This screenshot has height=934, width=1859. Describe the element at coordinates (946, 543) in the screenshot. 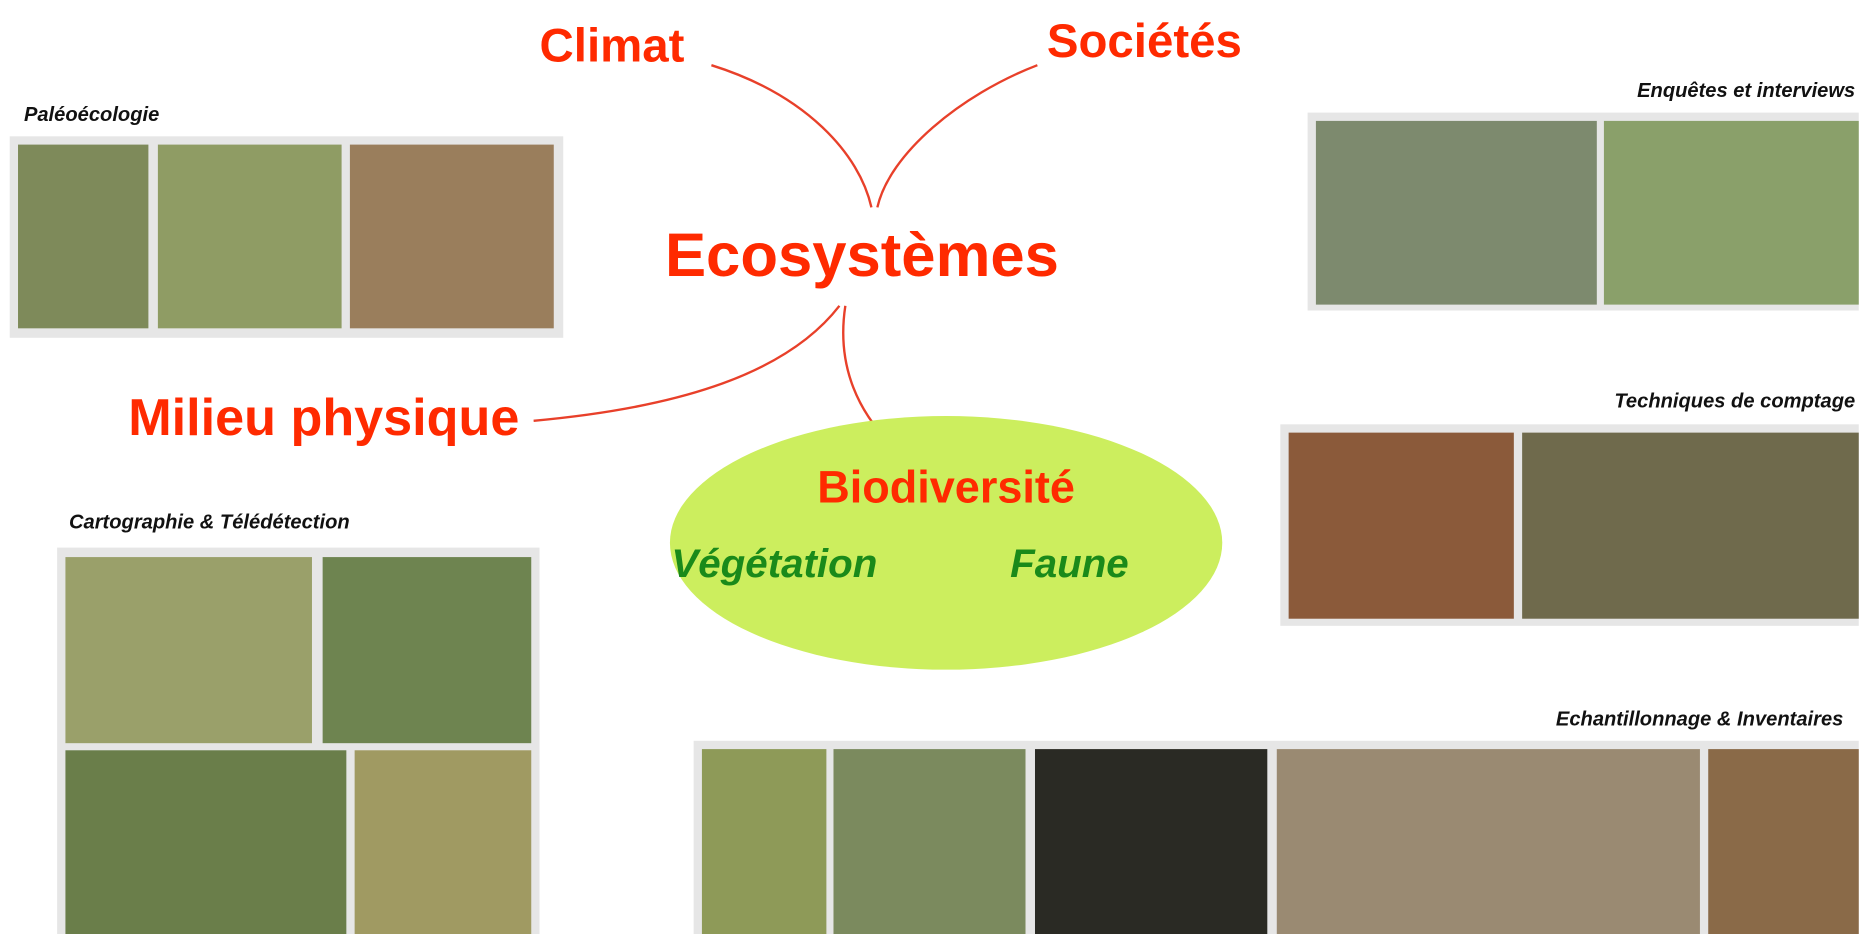

I see `biodiversity-ellipse` at that location.